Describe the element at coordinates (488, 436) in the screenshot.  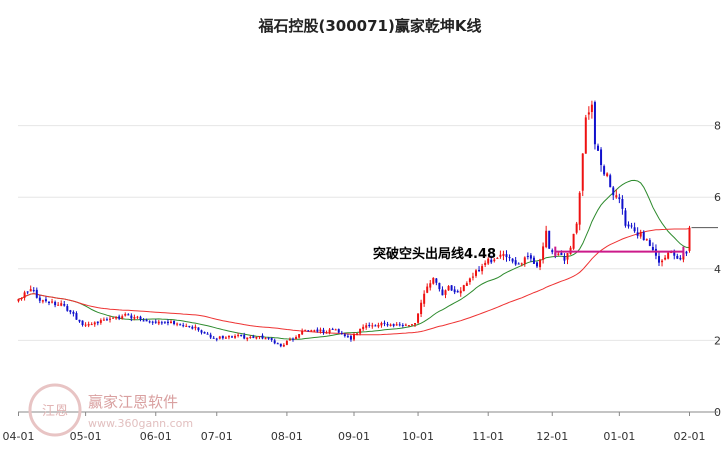
I see `x-tick-label: 11-01` at that location.